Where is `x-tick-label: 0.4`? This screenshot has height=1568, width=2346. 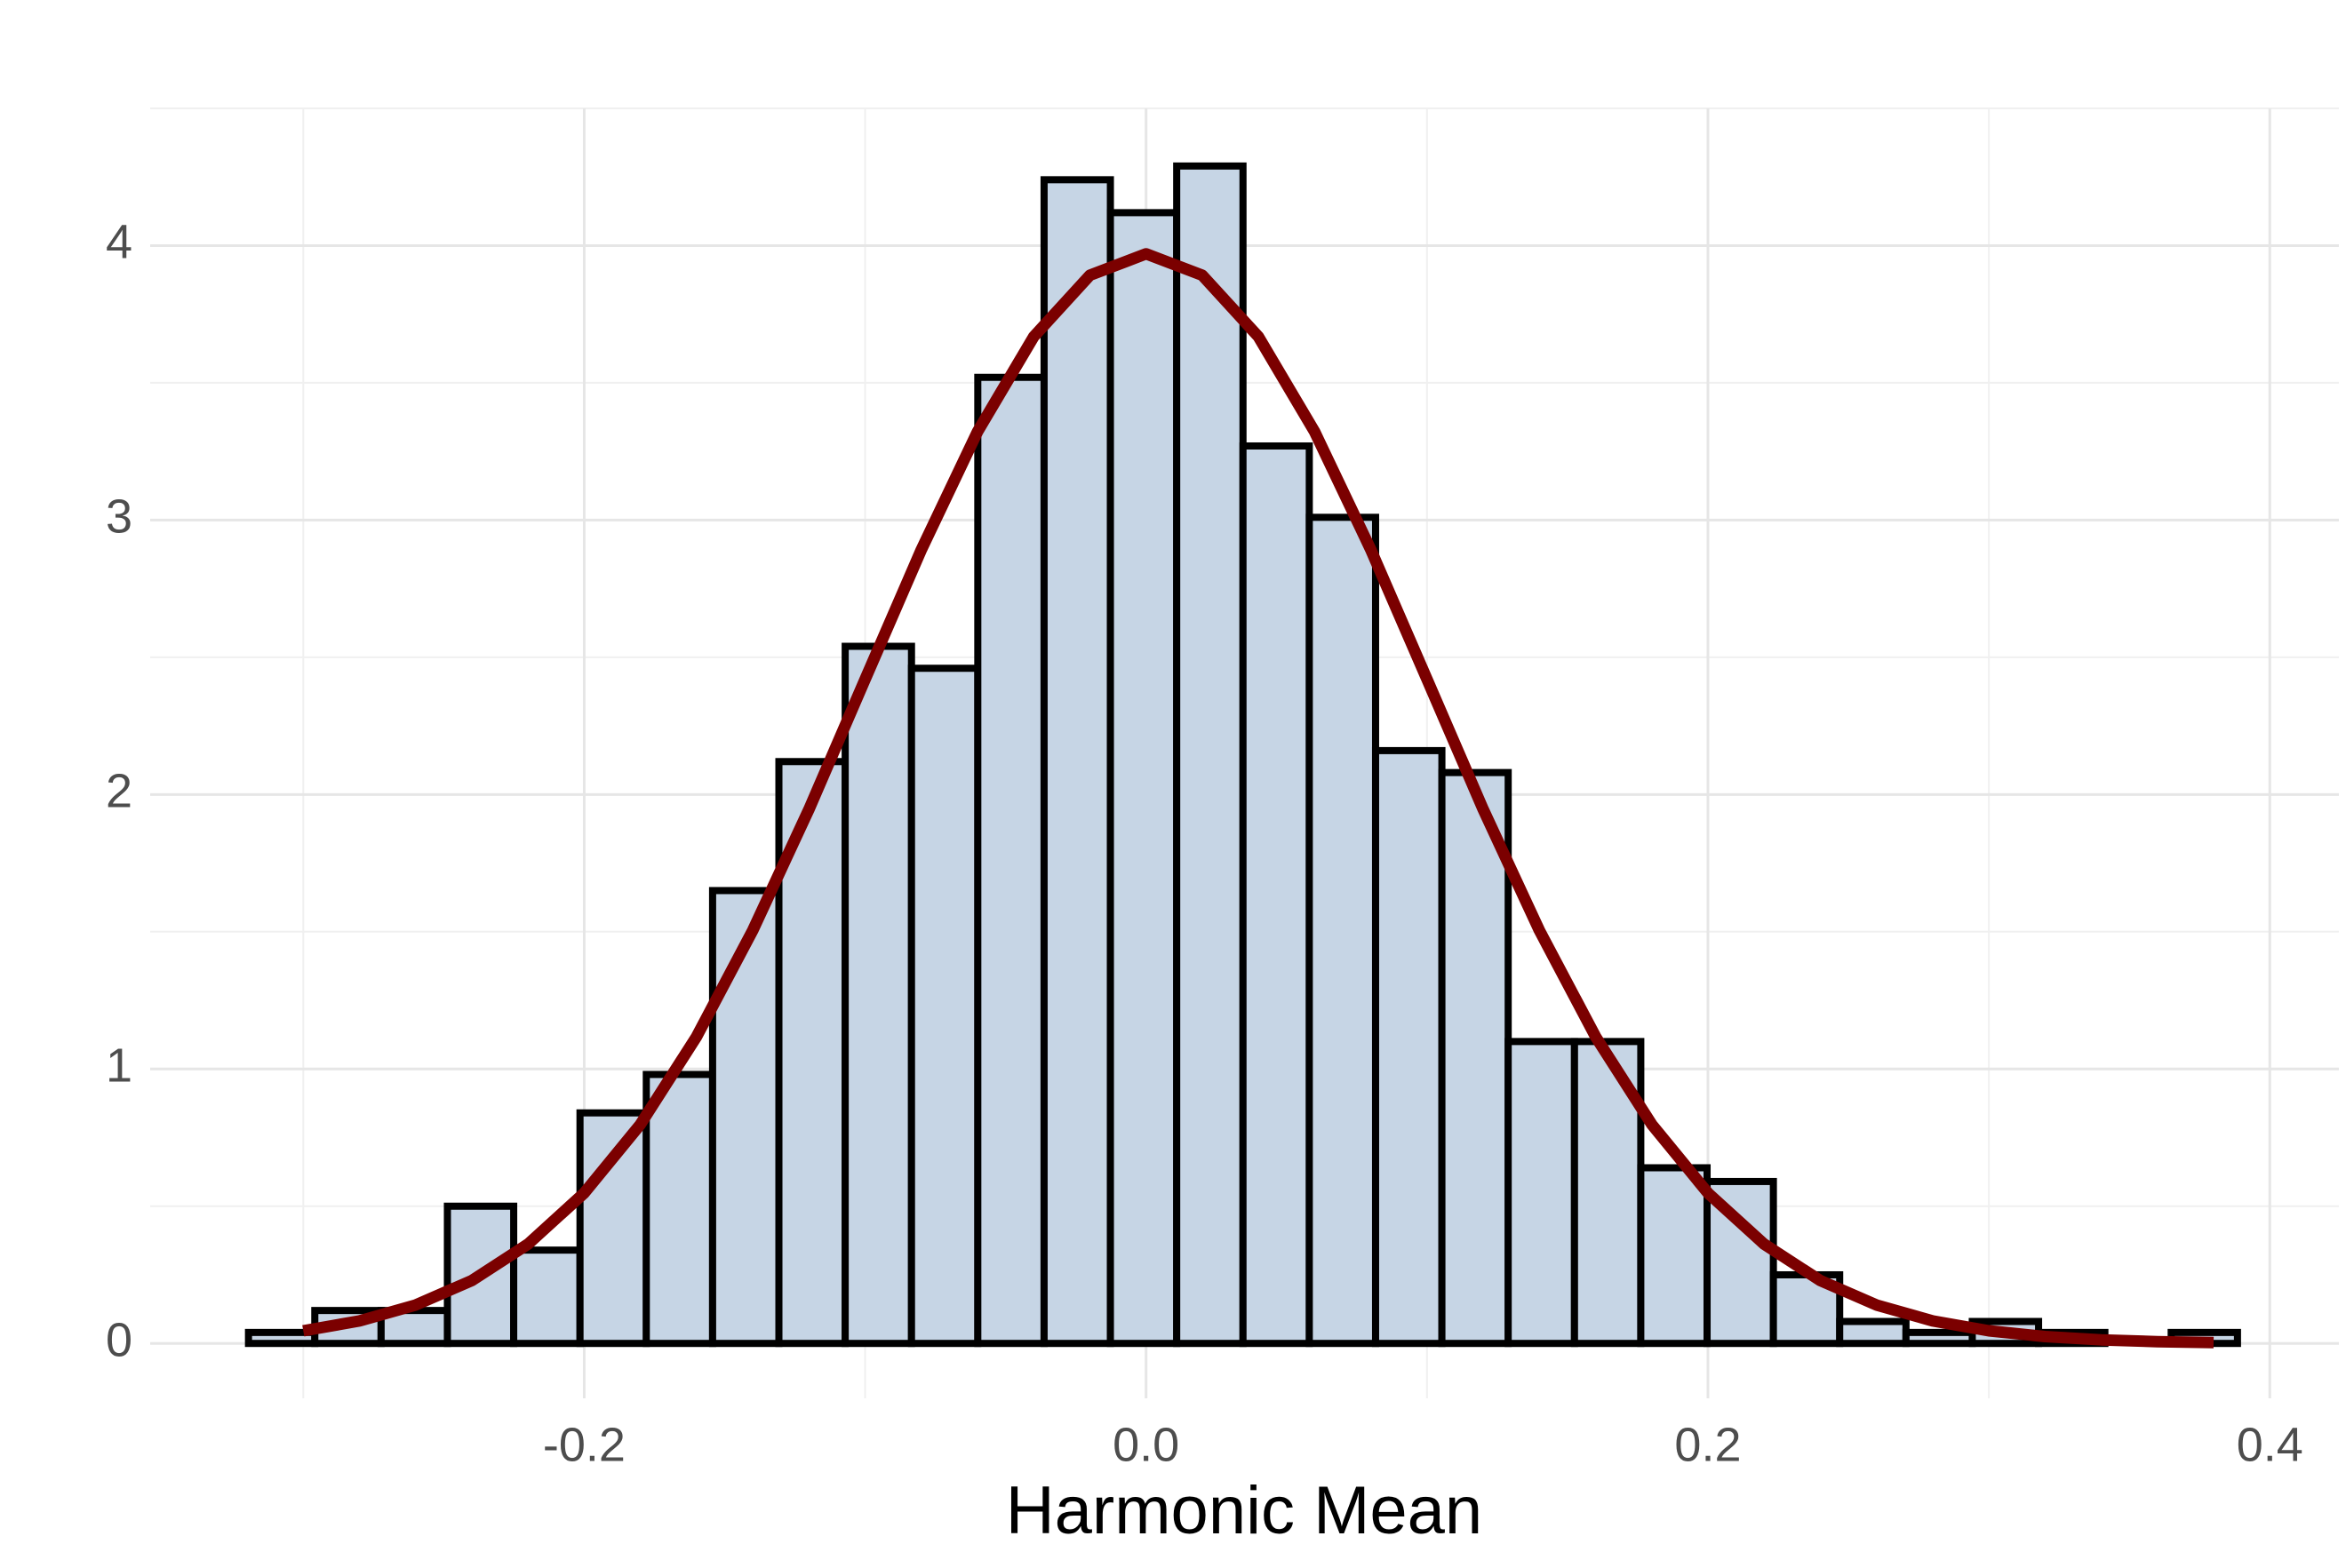 x-tick-label: 0.4 is located at coordinates (2270, 1444).